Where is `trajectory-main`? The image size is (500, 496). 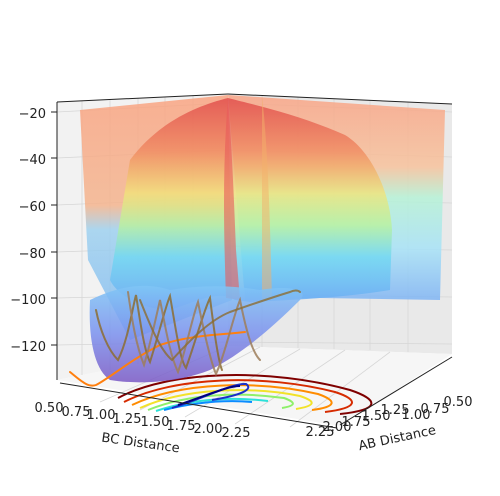 trajectory-main is located at coordinates (157, 359).